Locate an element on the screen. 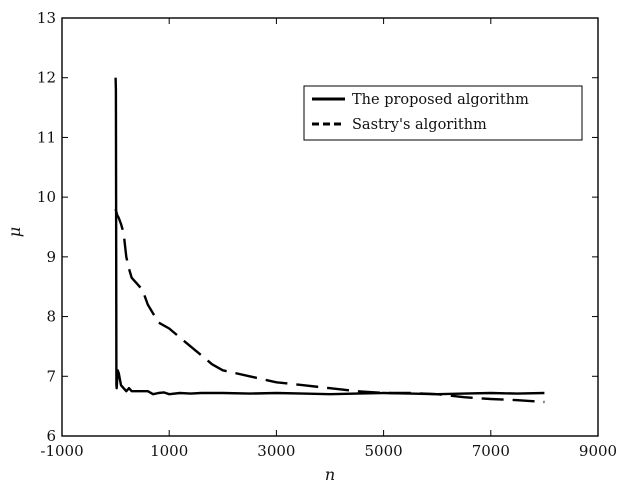 This screenshot has height=485, width=624. y-tick-label: 13 is located at coordinates (46, 18).